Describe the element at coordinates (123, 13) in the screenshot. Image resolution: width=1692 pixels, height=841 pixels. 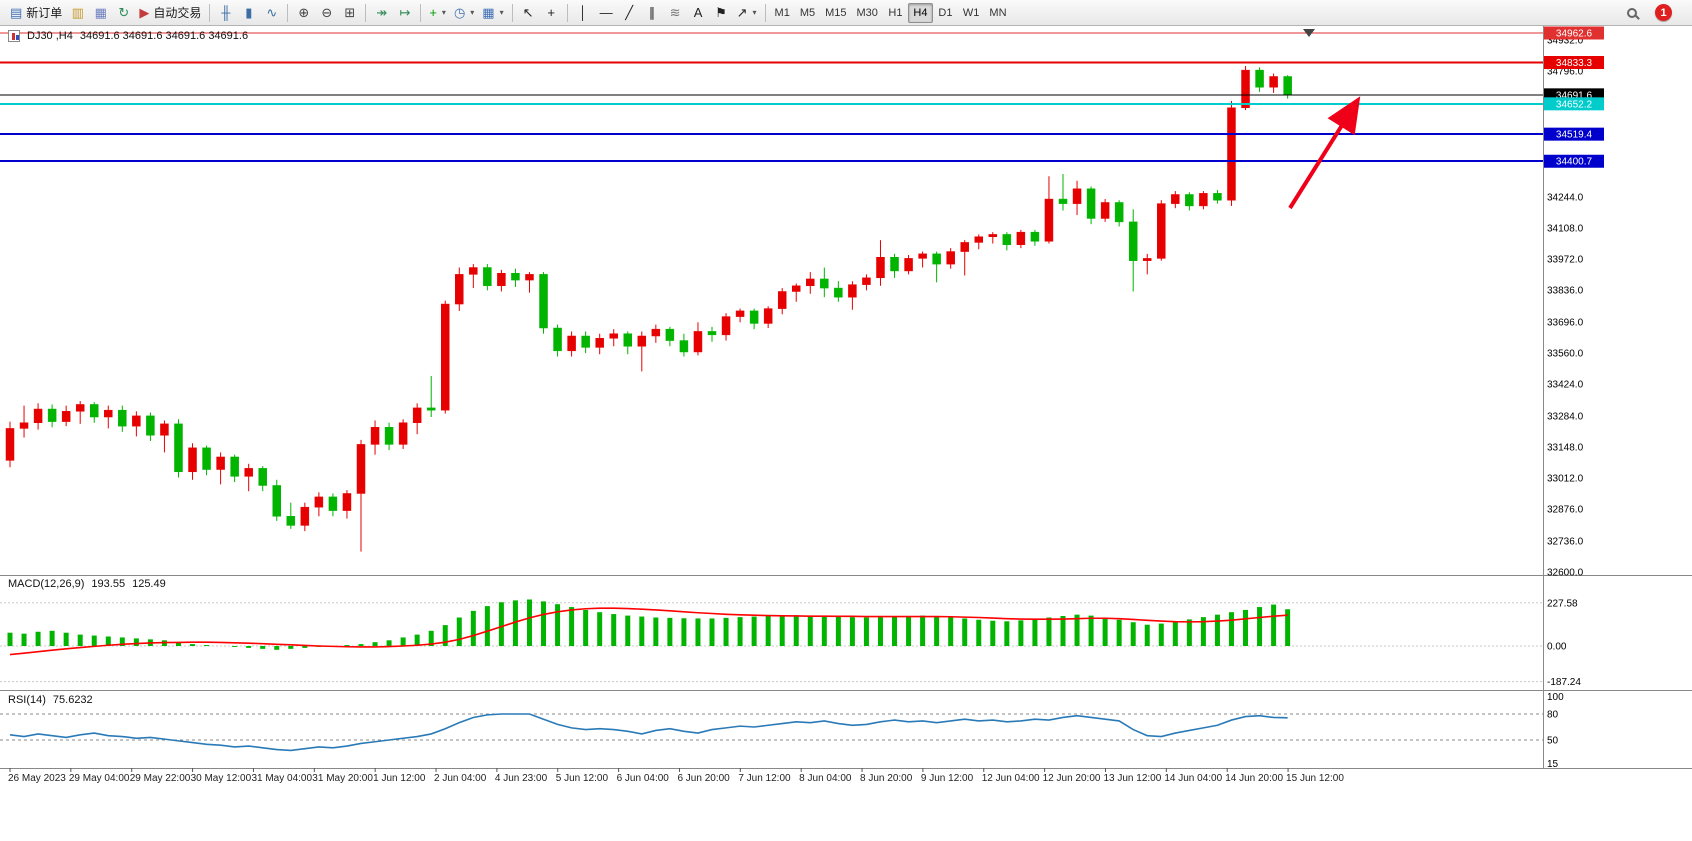
I see `refresh-button: ↻` at that location.